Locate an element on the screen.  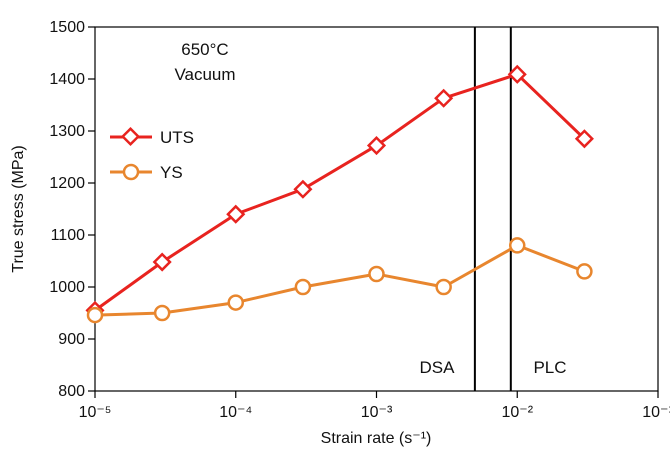
y-axis-title: True stress (MPa) is located at coordinates (18, 208).